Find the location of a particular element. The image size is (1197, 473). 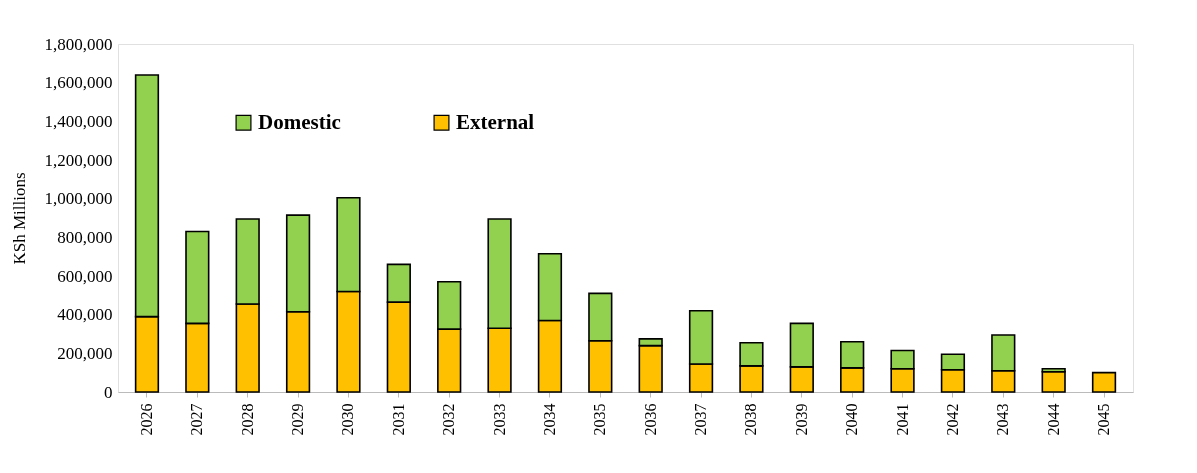

x-tick-label: 2042 is located at coordinates (952, 419).